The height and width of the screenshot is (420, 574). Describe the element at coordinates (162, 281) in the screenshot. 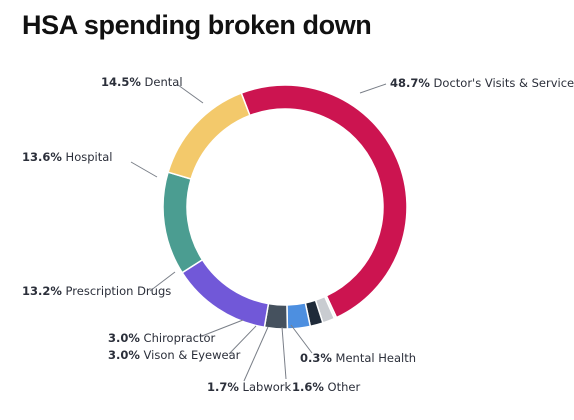

I see `leader-line-prescription-drugs` at that location.